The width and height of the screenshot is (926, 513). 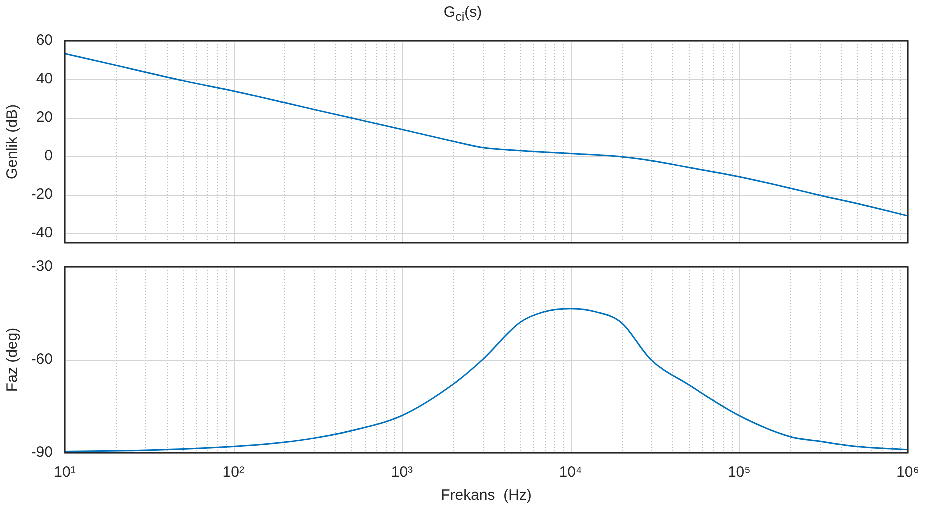 I want to click on y-axis-title: Faz (deg), so click(x=13, y=360).